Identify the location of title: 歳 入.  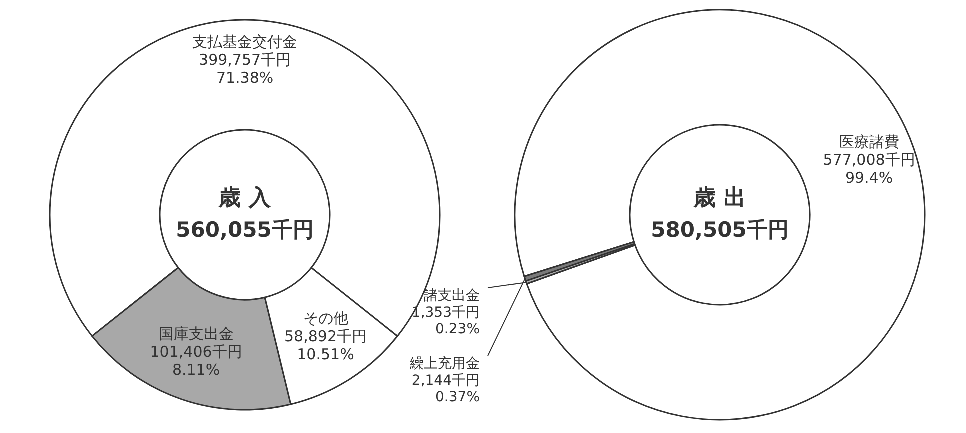
(245, 198).